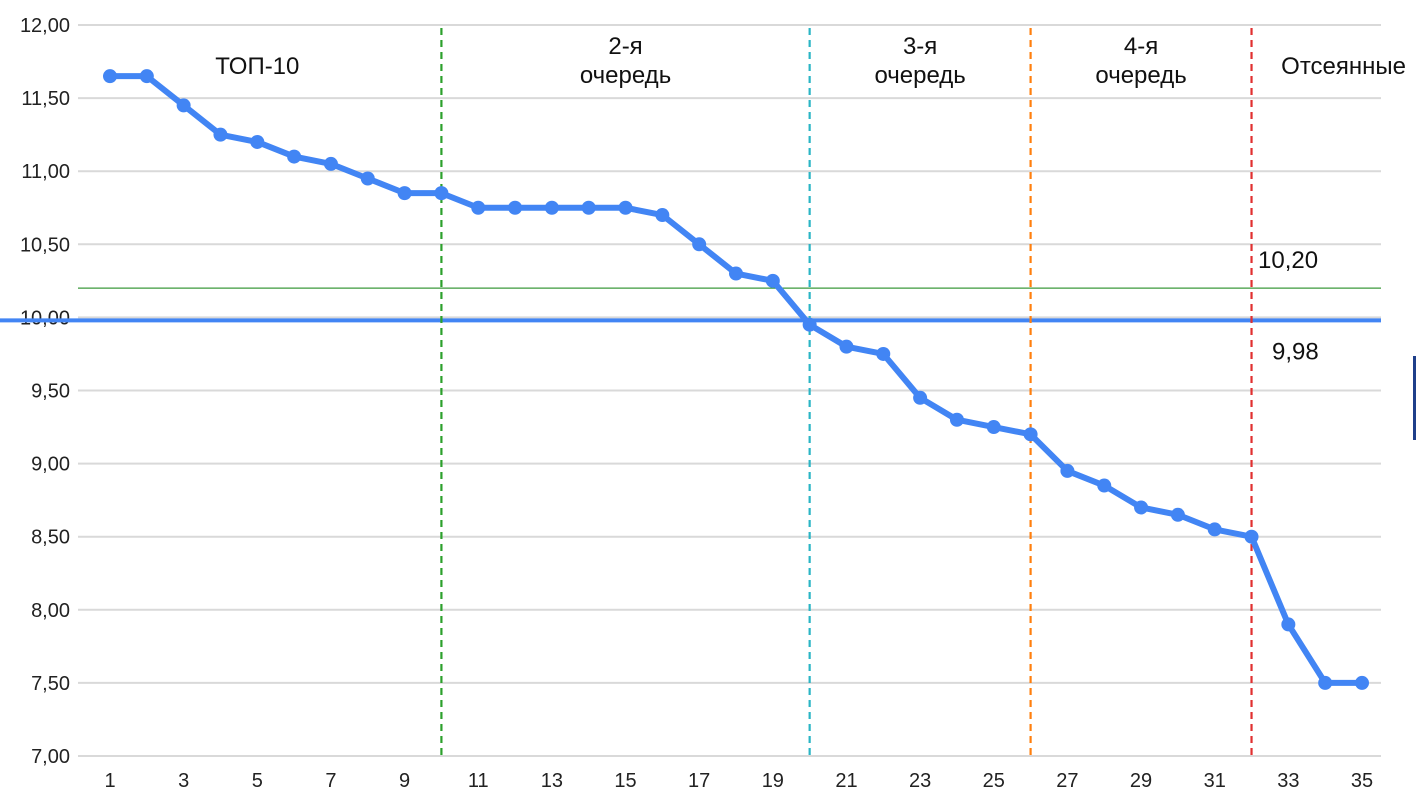 The height and width of the screenshot is (793, 1417). Describe the element at coordinates (45, 99) in the screenshot. I see `y-tick-label: 11,50` at that location.